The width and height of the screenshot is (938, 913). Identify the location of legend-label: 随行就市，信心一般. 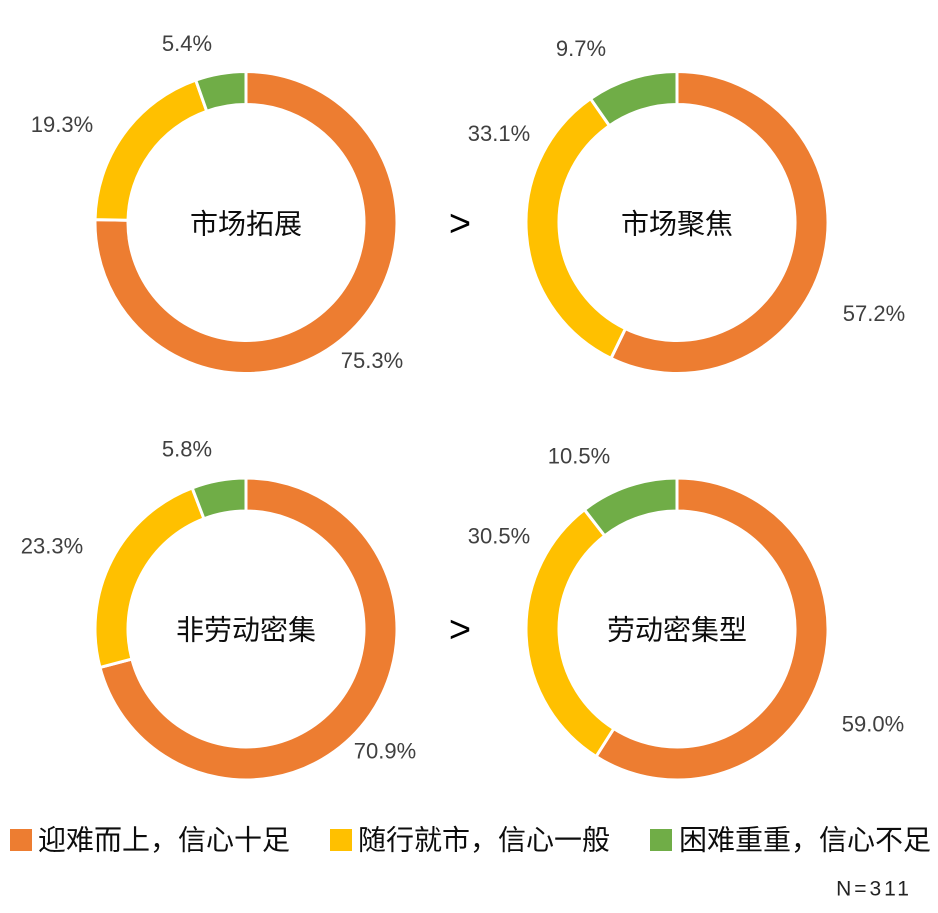
(484, 840).